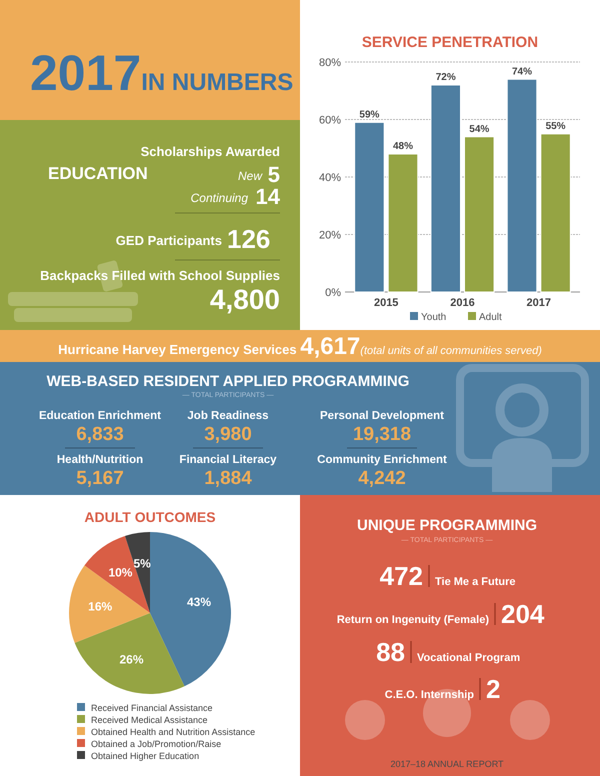  I want to click on text: WEB-BASED RESIDENT APPLIED PROGRAMMING, so click(228, 381).